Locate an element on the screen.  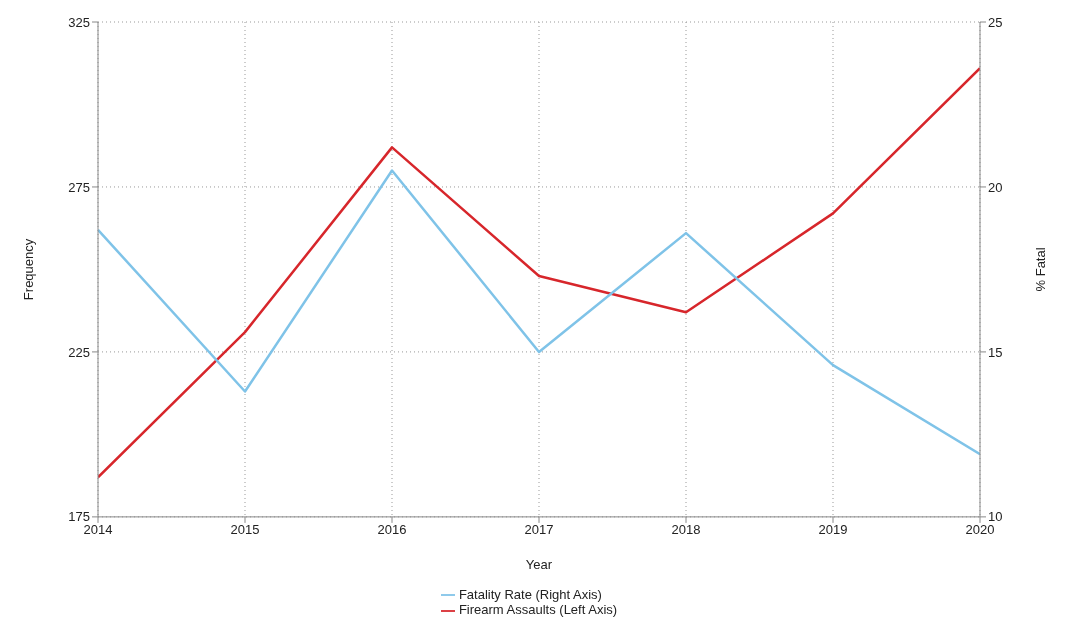
legend-label: Firearm Assaults (Left Axis) is located at coordinates (538, 610).